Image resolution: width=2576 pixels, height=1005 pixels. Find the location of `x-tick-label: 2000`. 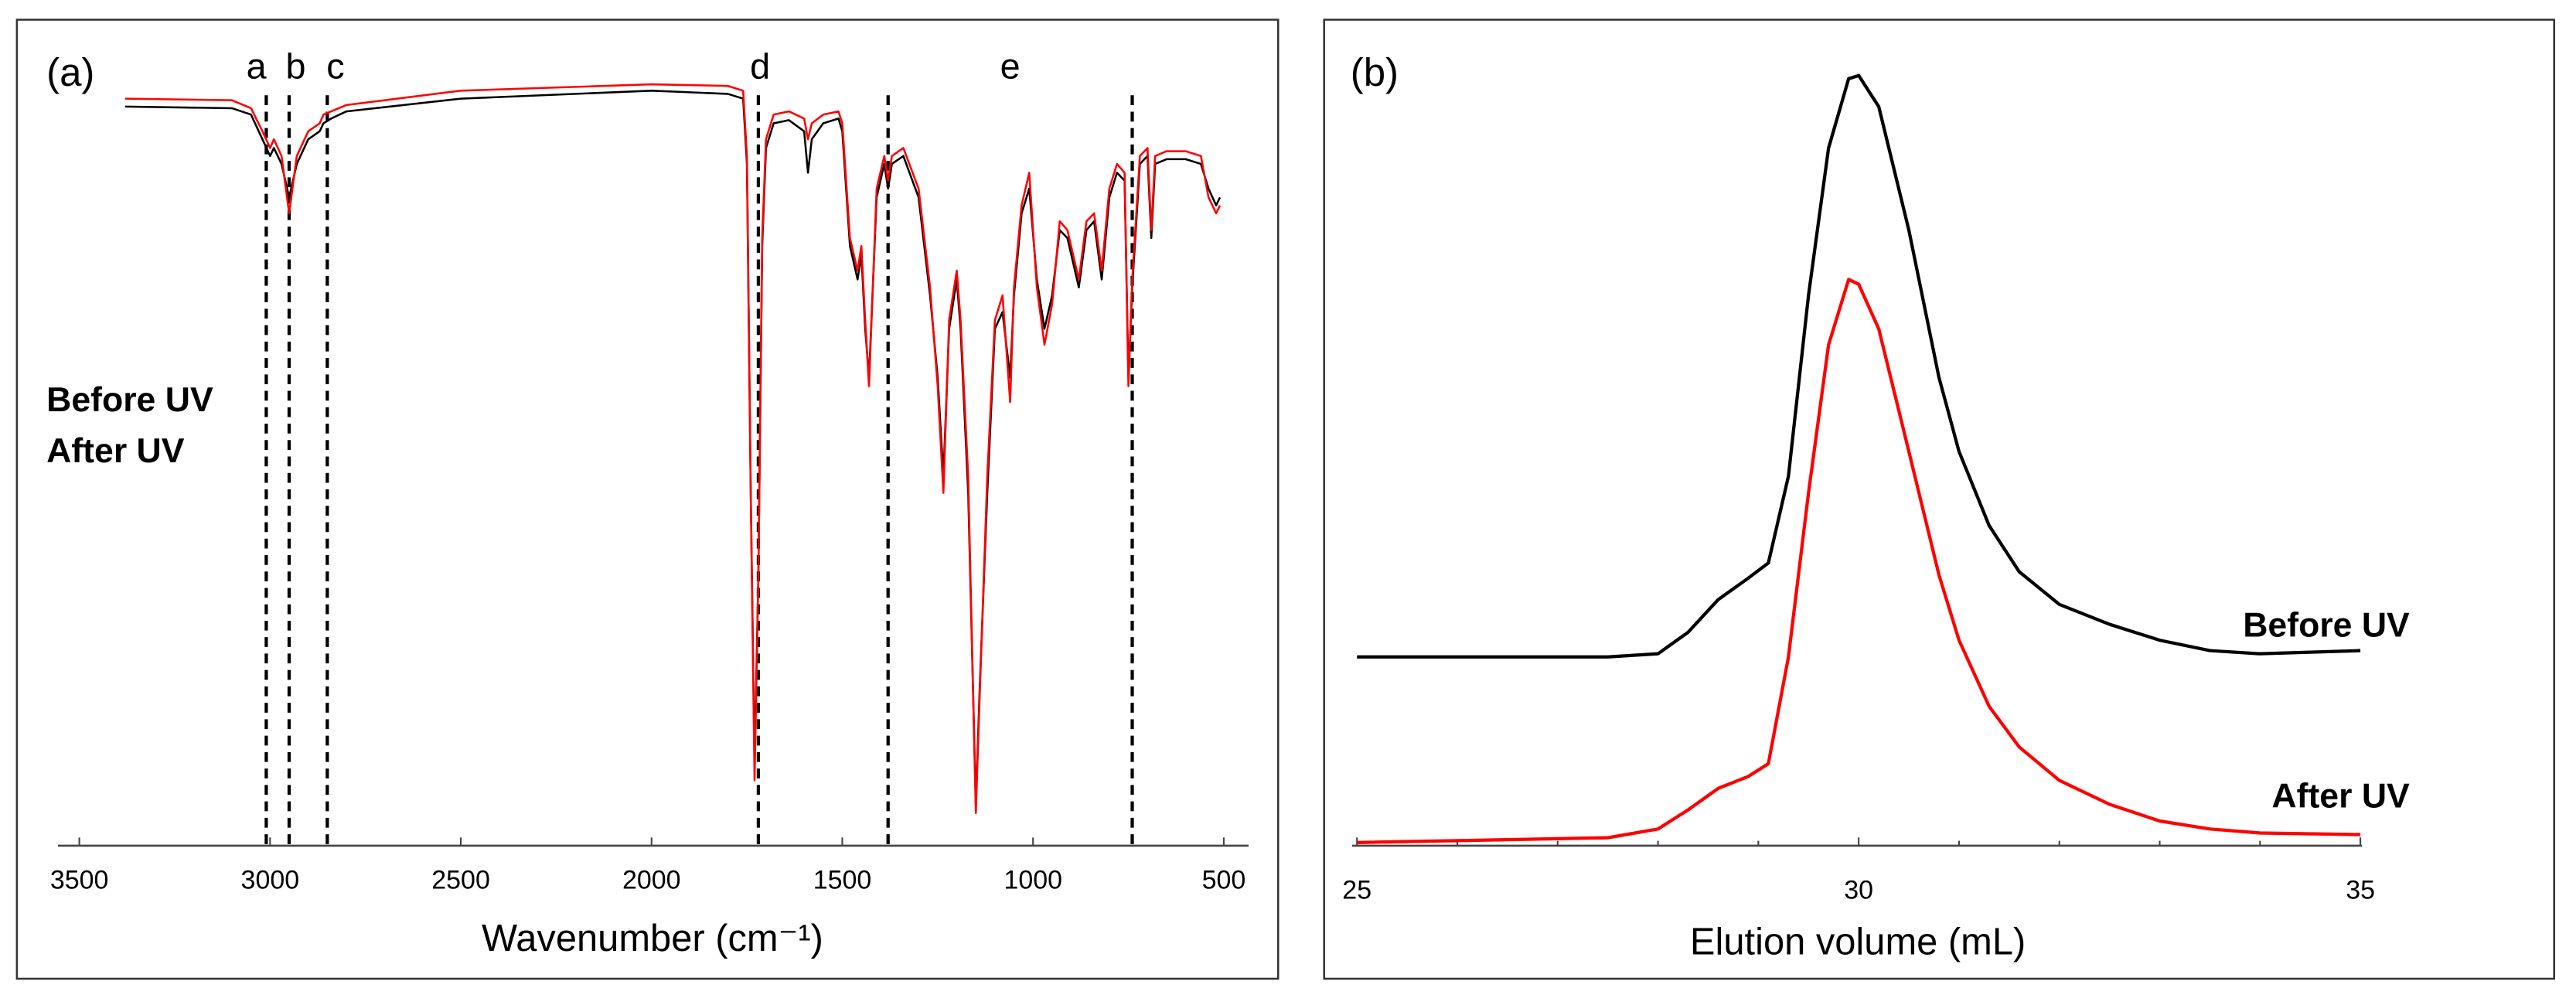

x-tick-label: 2000 is located at coordinates (651, 880).